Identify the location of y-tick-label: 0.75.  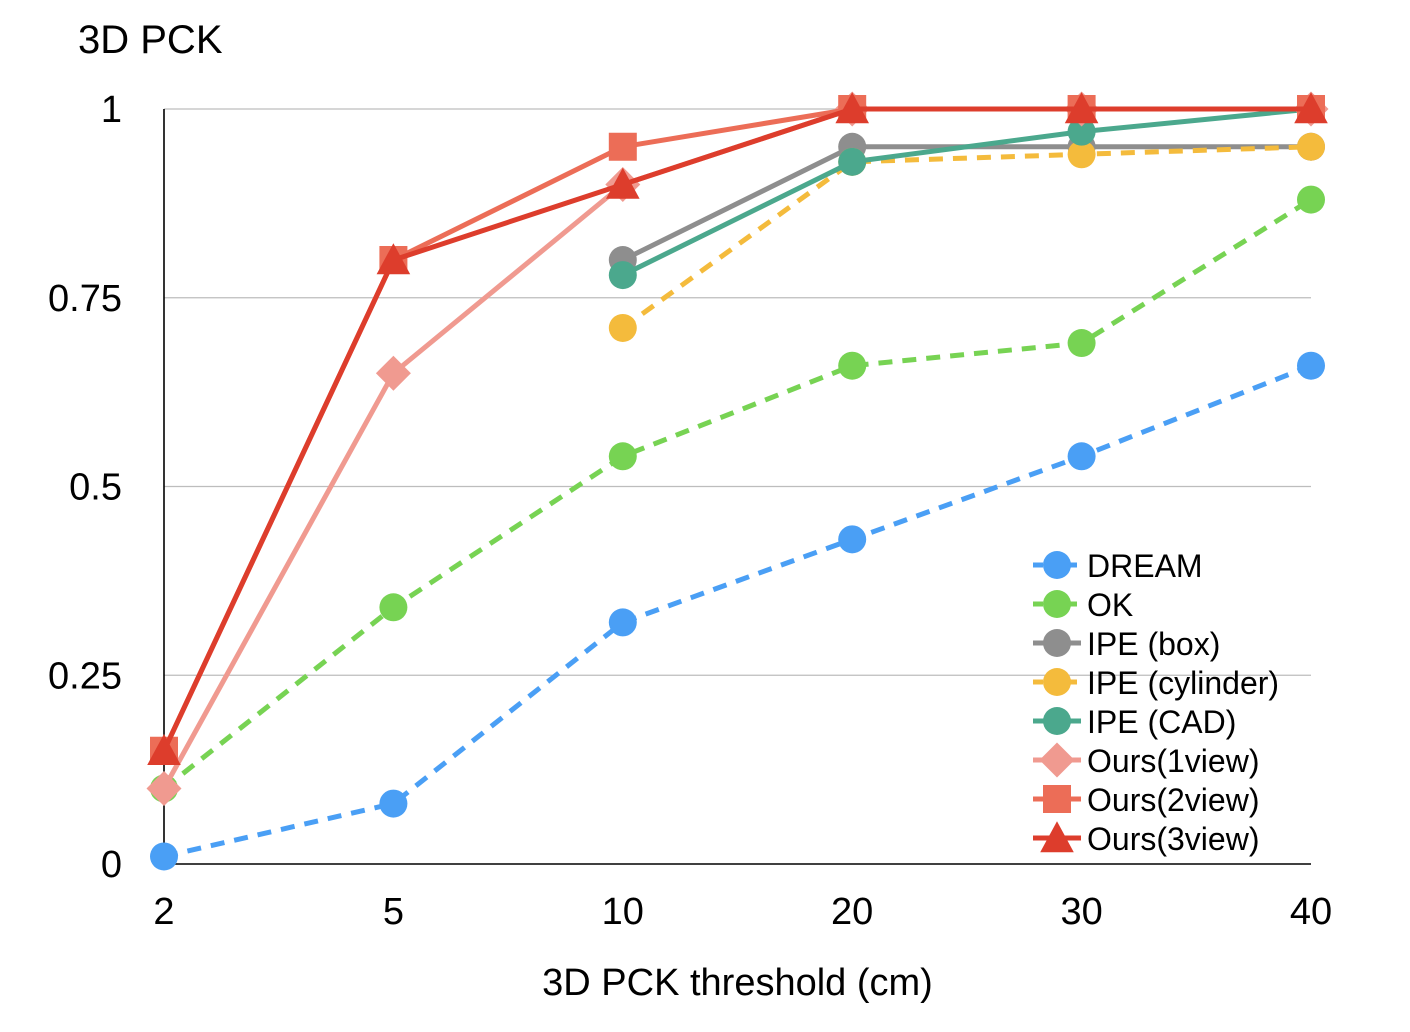
(85, 299).